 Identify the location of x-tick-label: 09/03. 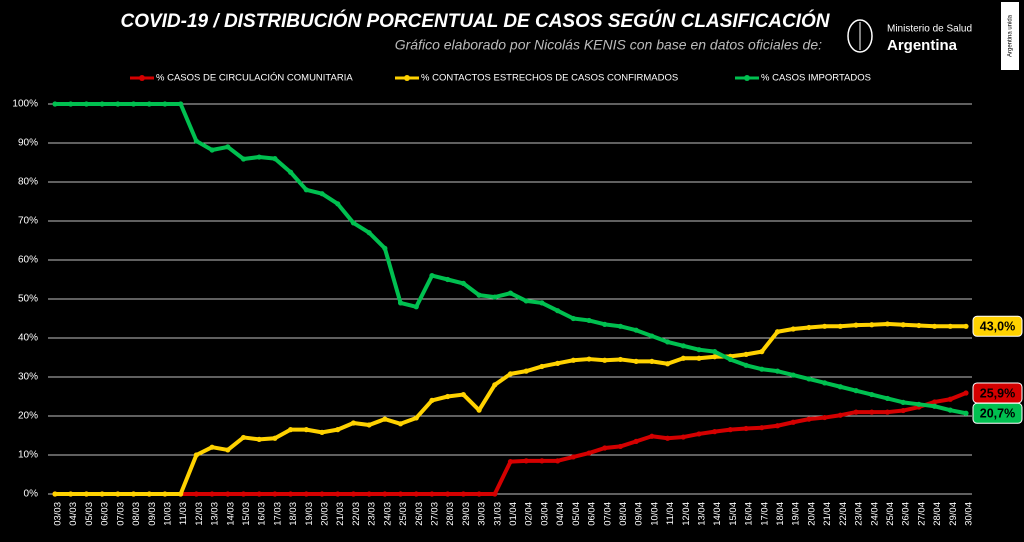
(152, 514).